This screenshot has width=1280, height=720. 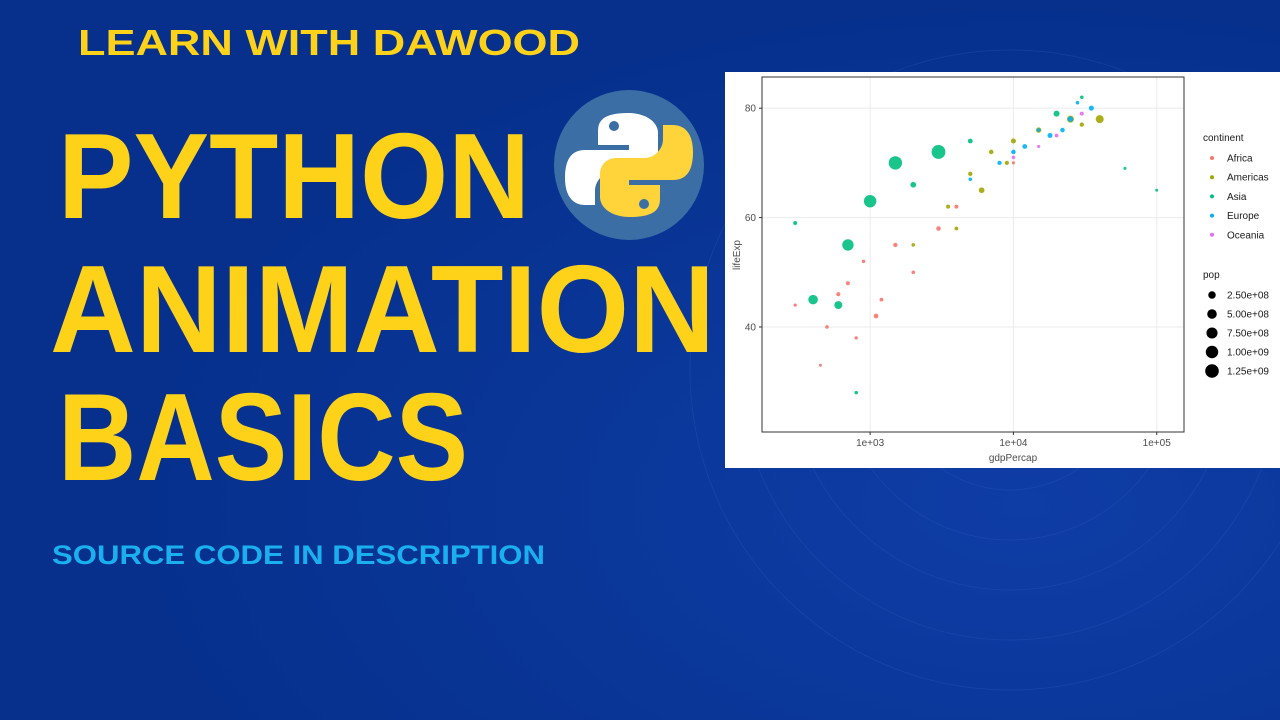 I want to click on legend-title: pop, so click(x=1211, y=275).